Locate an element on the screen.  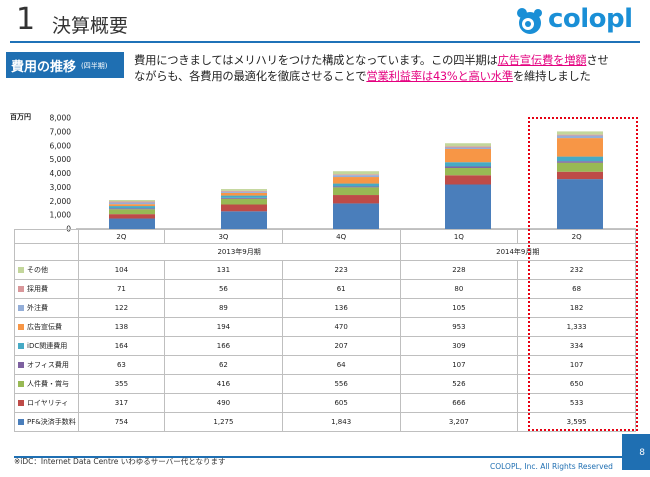
x-tick-label: 4Q is located at coordinates (341, 236).